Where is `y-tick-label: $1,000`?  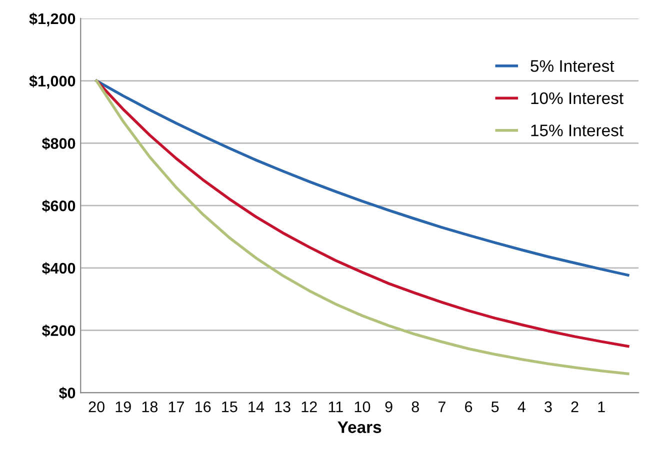 y-tick-label: $1,000 is located at coordinates (52, 82).